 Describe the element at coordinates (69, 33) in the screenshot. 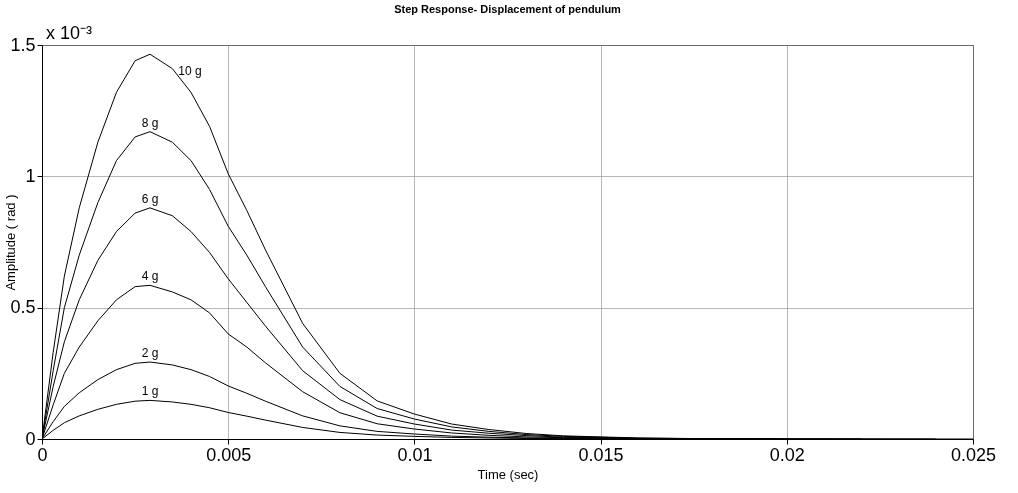

I see `text: x 10⁻³` at that location.